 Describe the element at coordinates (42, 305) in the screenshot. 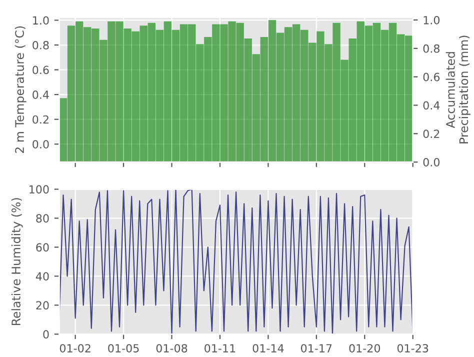

I see `y-tick-label: 20` at that location.